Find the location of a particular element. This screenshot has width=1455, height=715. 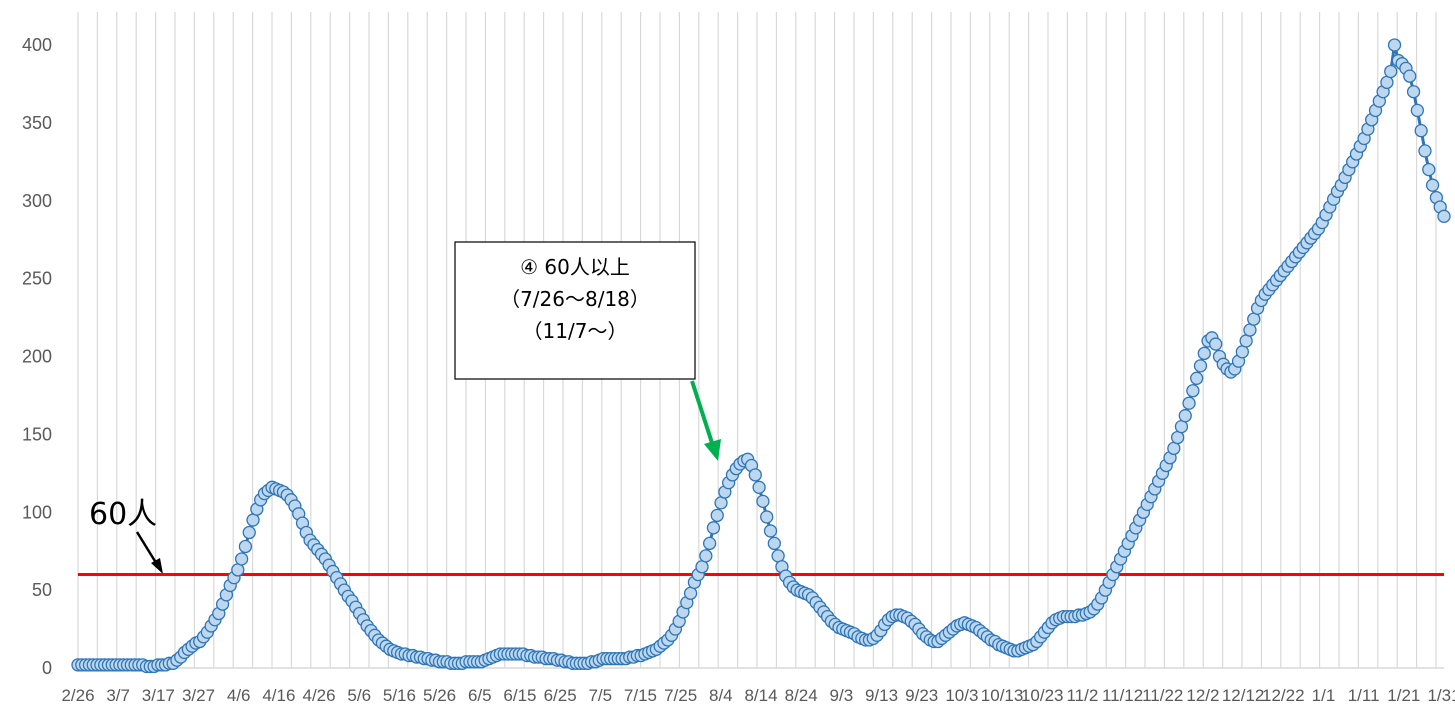

annotation-line-1: ④ 60人以上 is located at coordinates (575, 267).